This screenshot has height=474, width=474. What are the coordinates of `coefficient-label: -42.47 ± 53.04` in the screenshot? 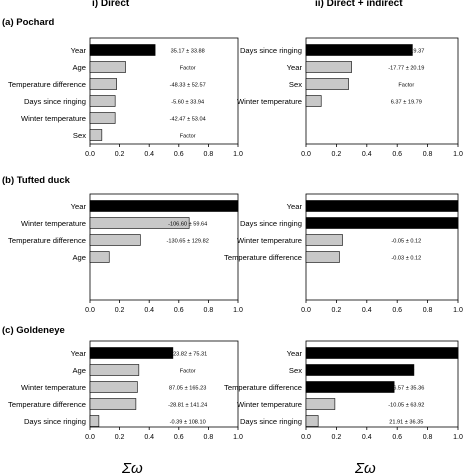 It's located at (188, 120).